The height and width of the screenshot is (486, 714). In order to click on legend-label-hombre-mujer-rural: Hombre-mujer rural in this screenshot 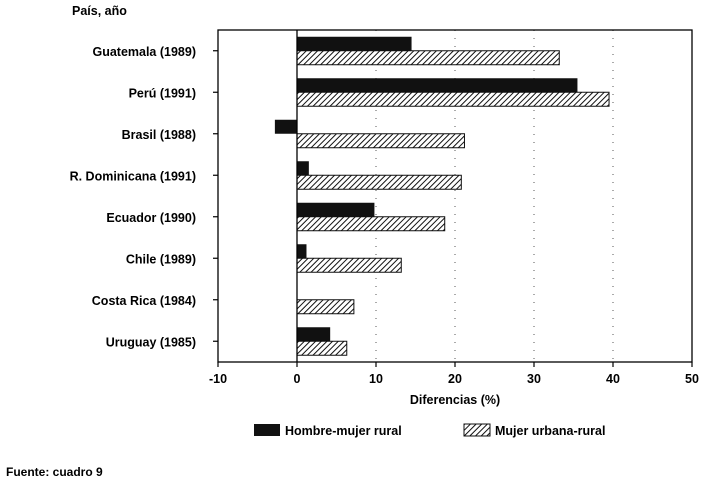, I will do `click(343, 431)`.